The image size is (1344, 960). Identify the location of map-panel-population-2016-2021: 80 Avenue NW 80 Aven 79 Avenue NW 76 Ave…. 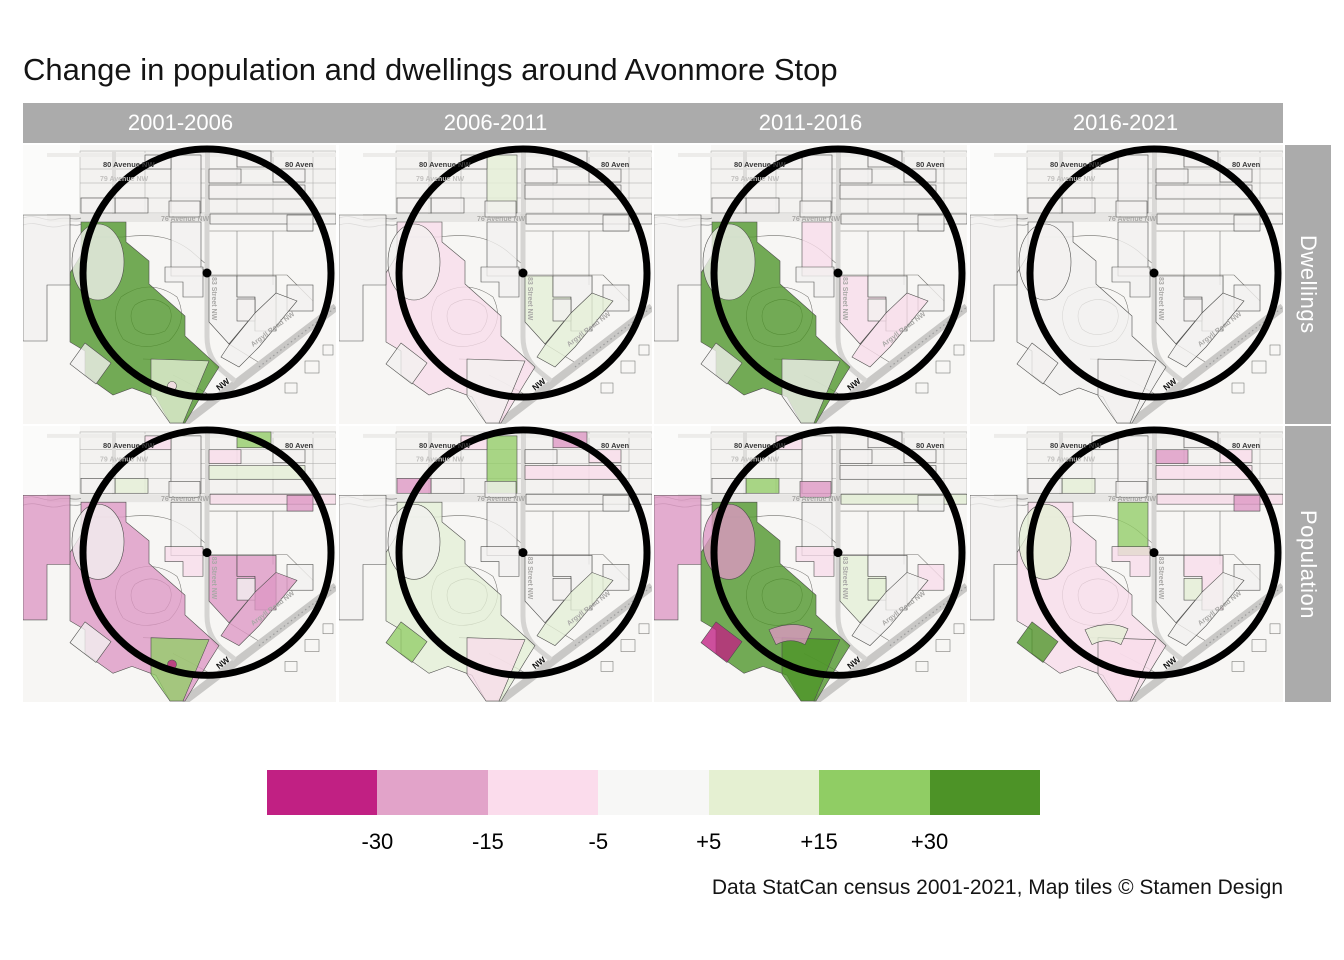
(1126, 564).